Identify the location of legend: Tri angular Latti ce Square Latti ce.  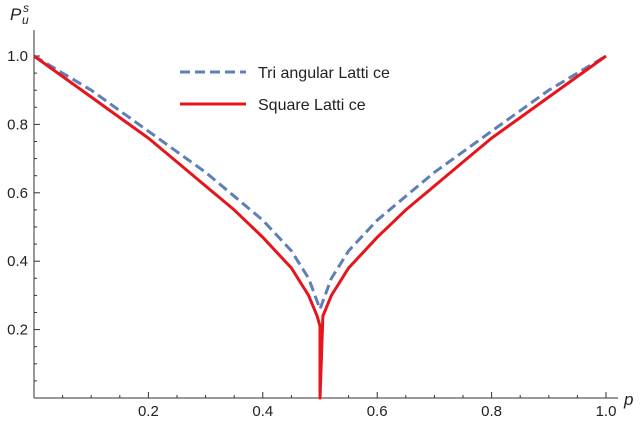
(285, 89).